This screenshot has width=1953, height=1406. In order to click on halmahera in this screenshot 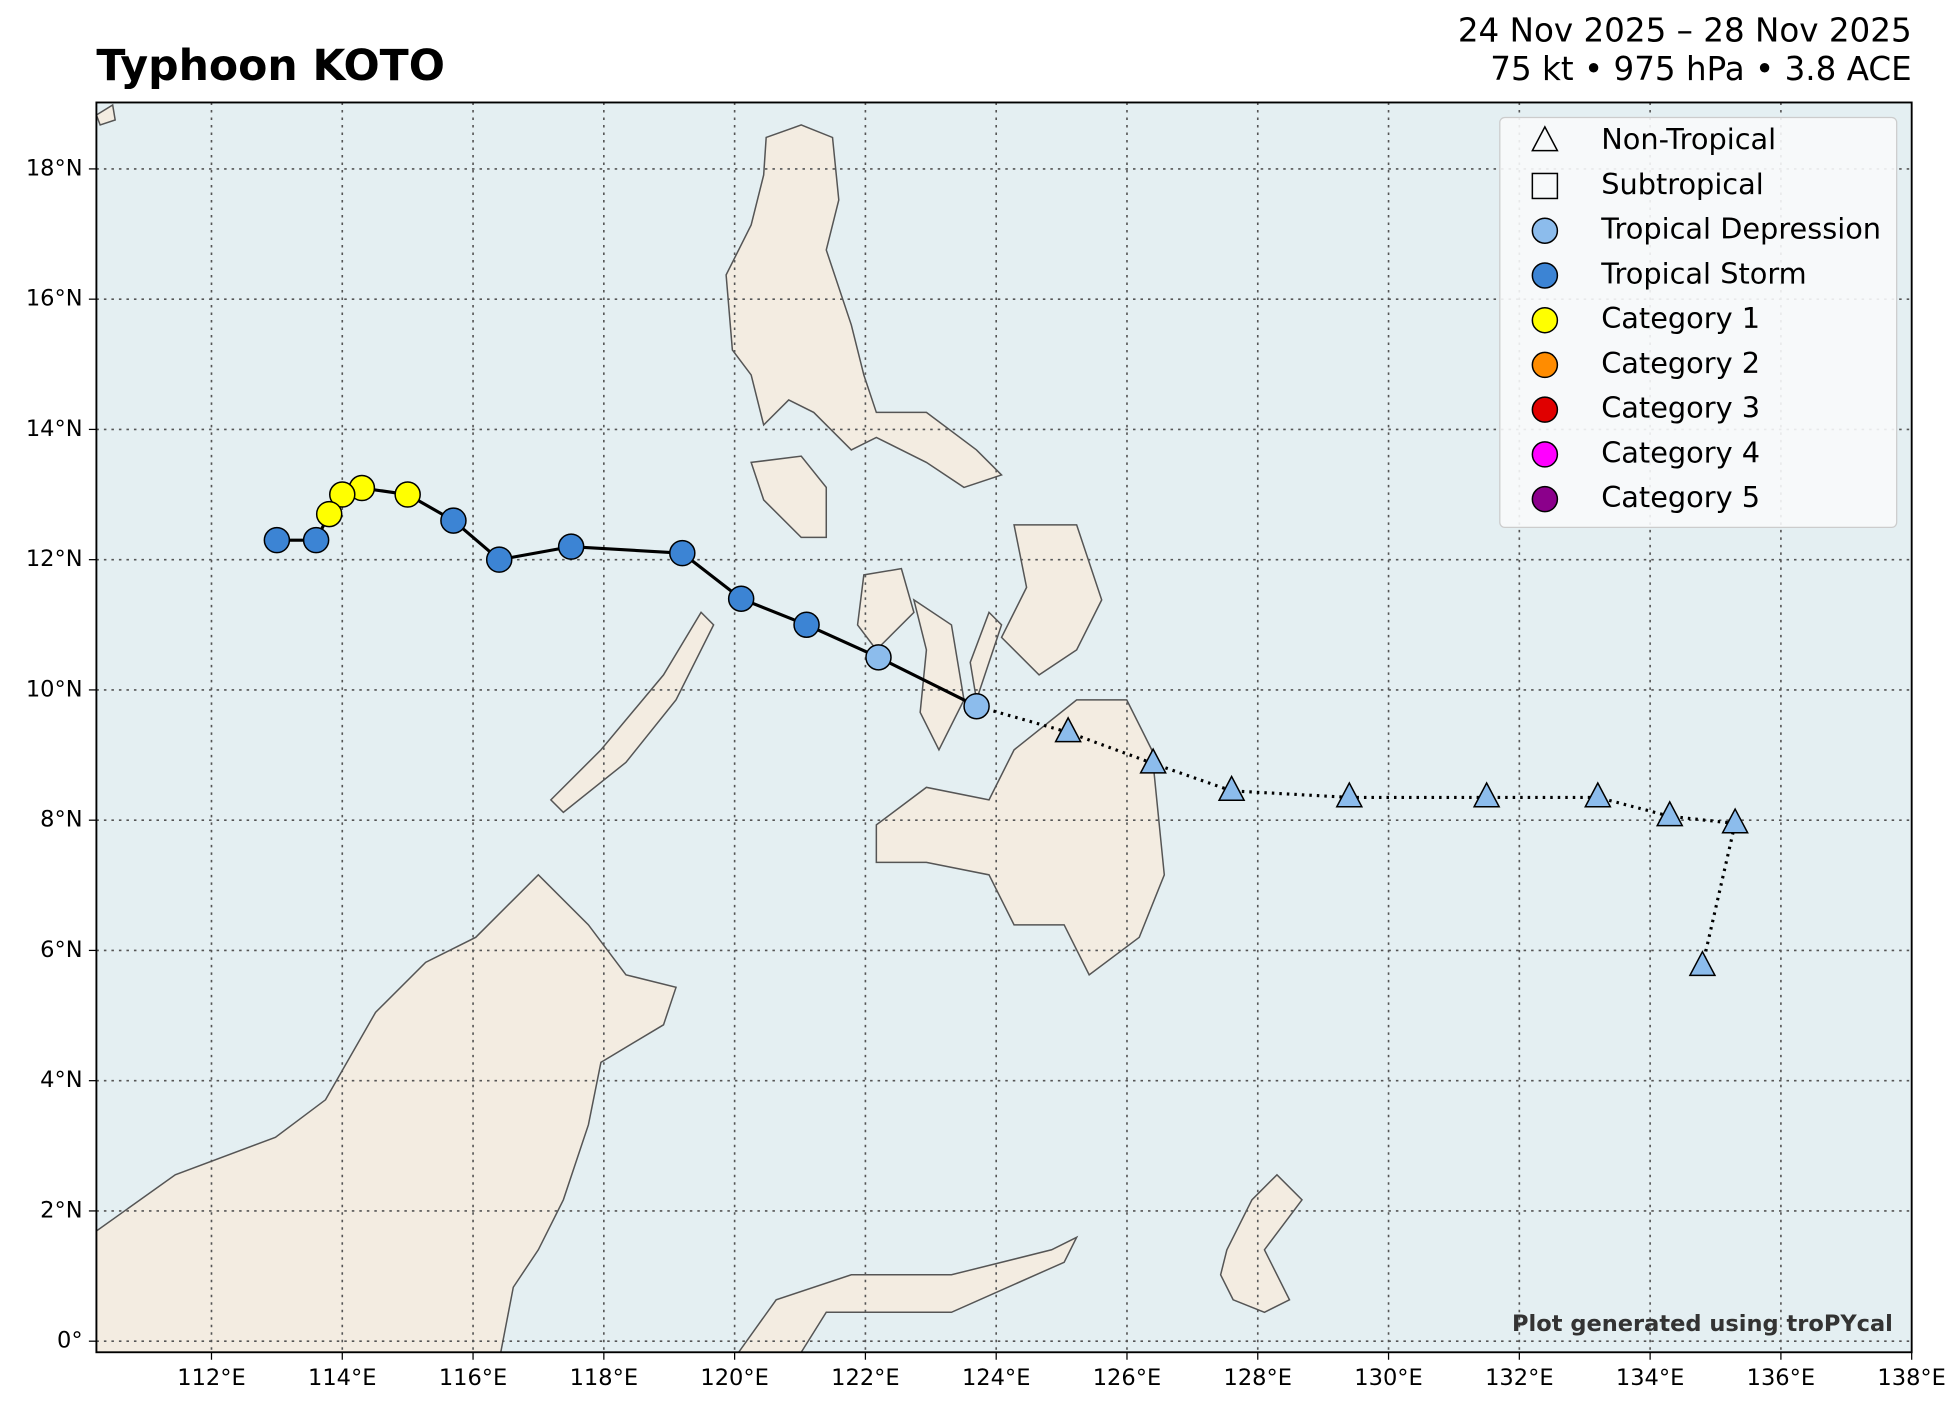, I will do `click(1261, 1243)`.